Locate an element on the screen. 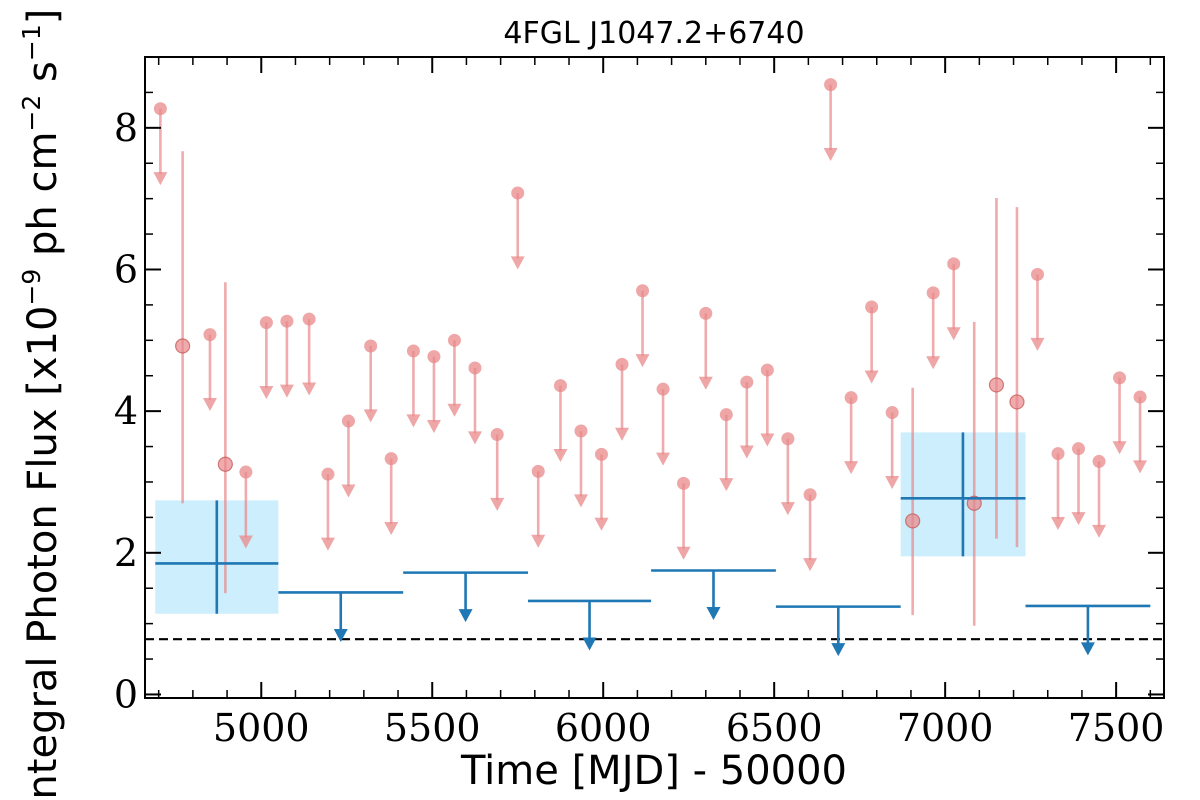 This screenshot has width=1200, height=800. y-axis-label: Integral Photon Flux [x10−9 ph cm−2 s−1] is located at coordinates (41, 404).